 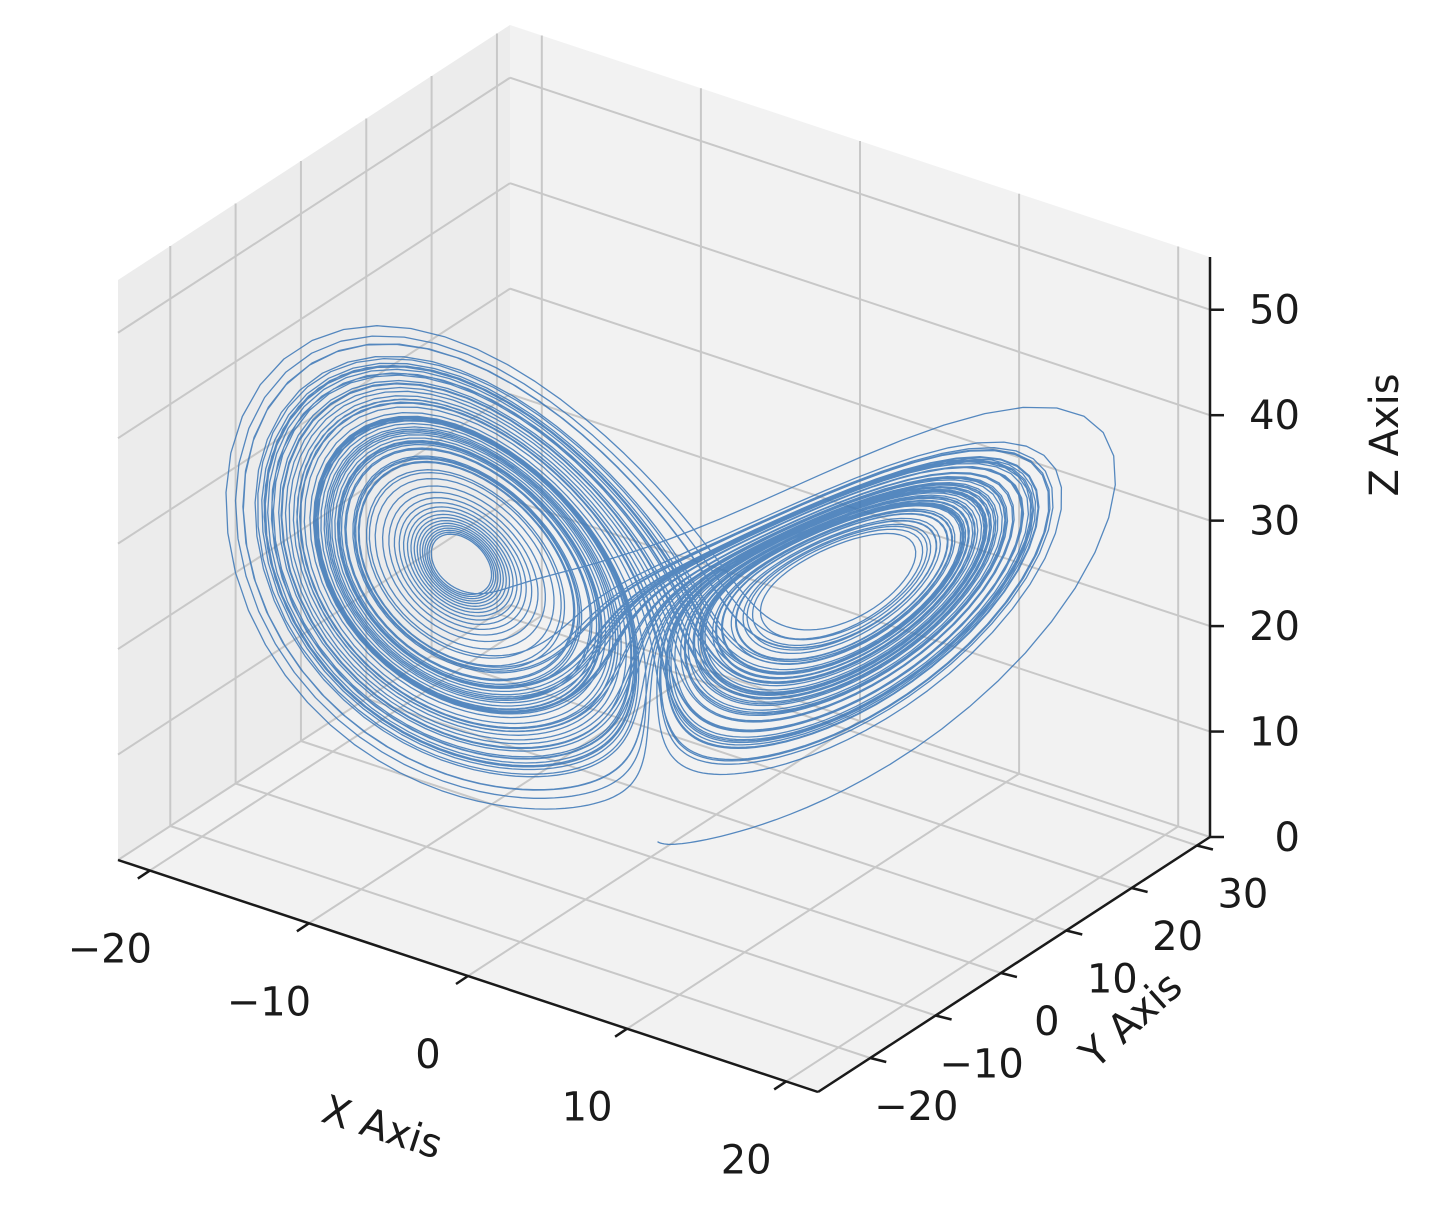 I want to click on z-tick-label: 30, so click(x=1274, y=522).